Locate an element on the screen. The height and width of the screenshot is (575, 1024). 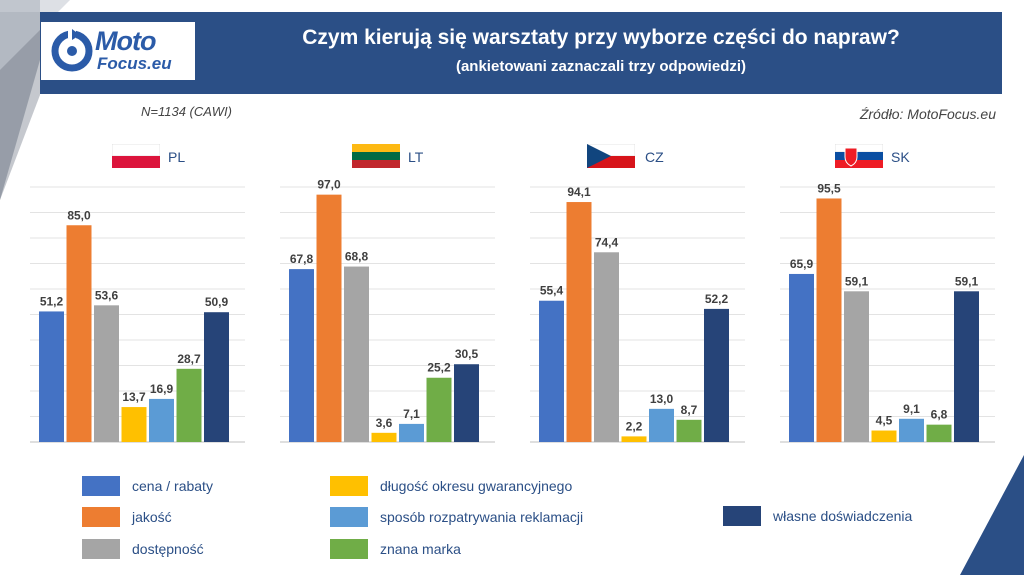
country-label-cz: CZ is located at coordinates (654, 157).